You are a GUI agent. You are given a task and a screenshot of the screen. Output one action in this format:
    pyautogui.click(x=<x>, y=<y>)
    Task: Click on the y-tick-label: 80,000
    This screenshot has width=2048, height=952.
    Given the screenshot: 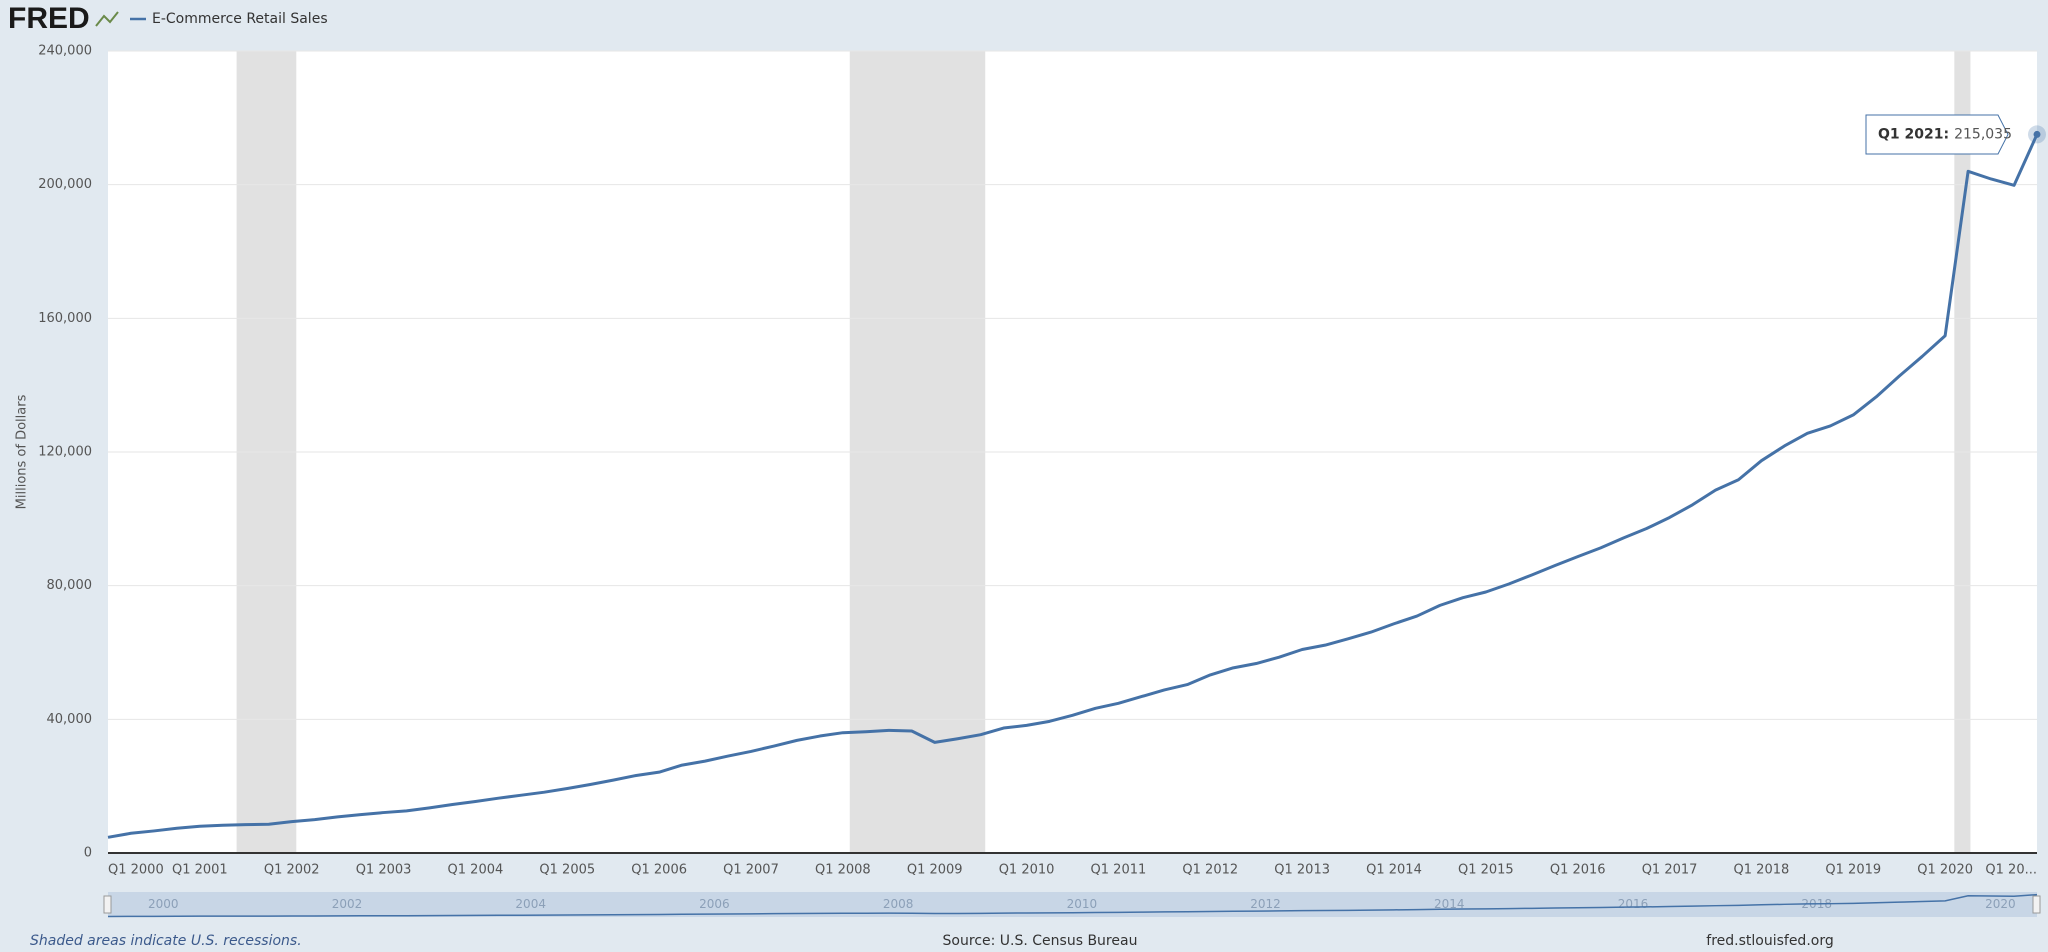 What is the action you would take?
    pyautogui.click(x=70, y=585)
    